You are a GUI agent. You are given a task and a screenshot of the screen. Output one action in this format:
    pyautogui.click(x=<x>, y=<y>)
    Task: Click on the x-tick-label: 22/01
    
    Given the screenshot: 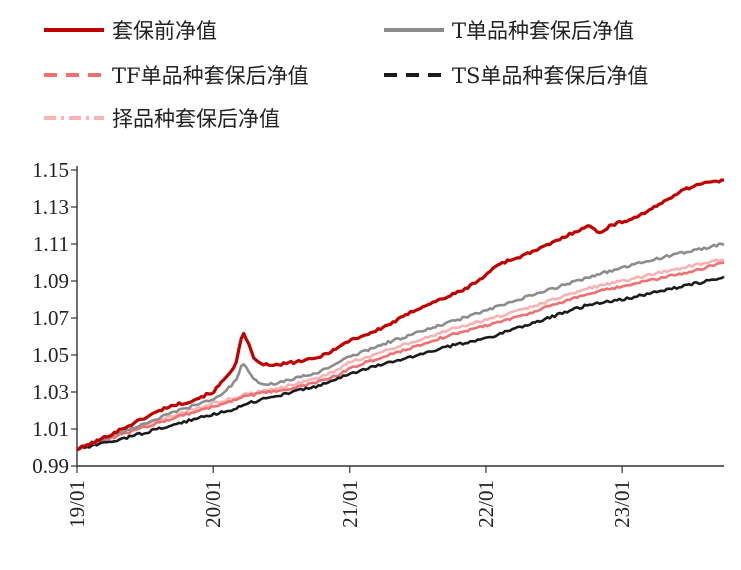 What is the action you would take?
    pyautogui.click(x=486, y=504)
    